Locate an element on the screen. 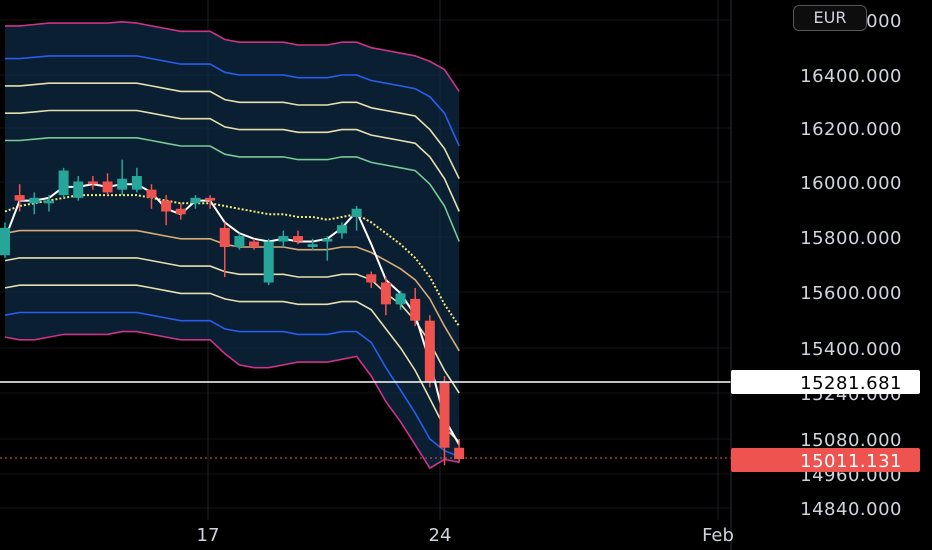 This screenshot has width=932, height=550. price-tick-label: 14840.000 is located at coordinates (851, 509).